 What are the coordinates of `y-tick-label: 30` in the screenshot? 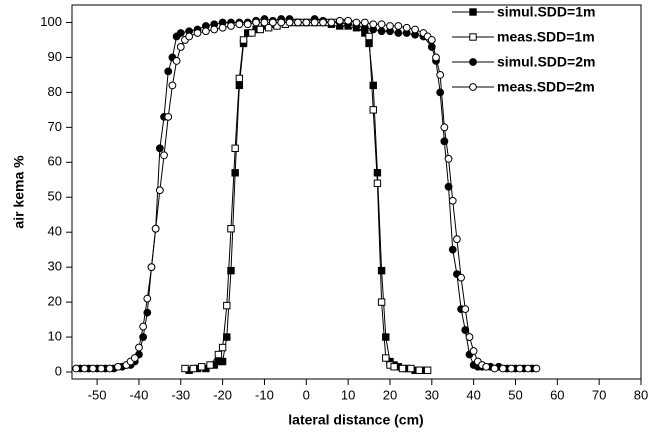 It's located at (55, 266).